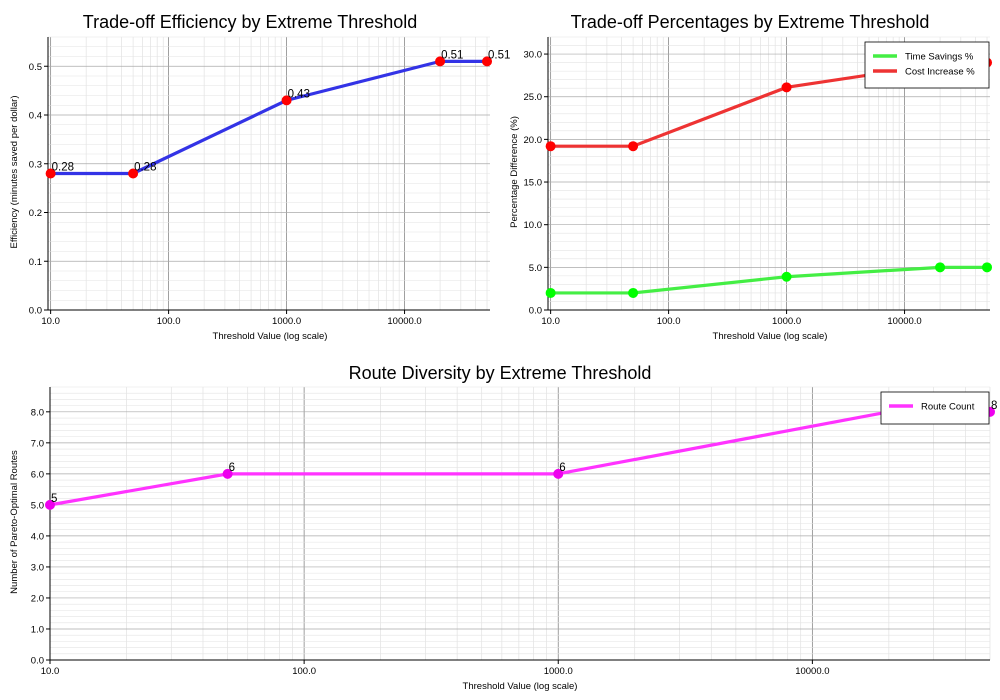  I want to click on route-diversity-data-label: 5, so click(54, 499).